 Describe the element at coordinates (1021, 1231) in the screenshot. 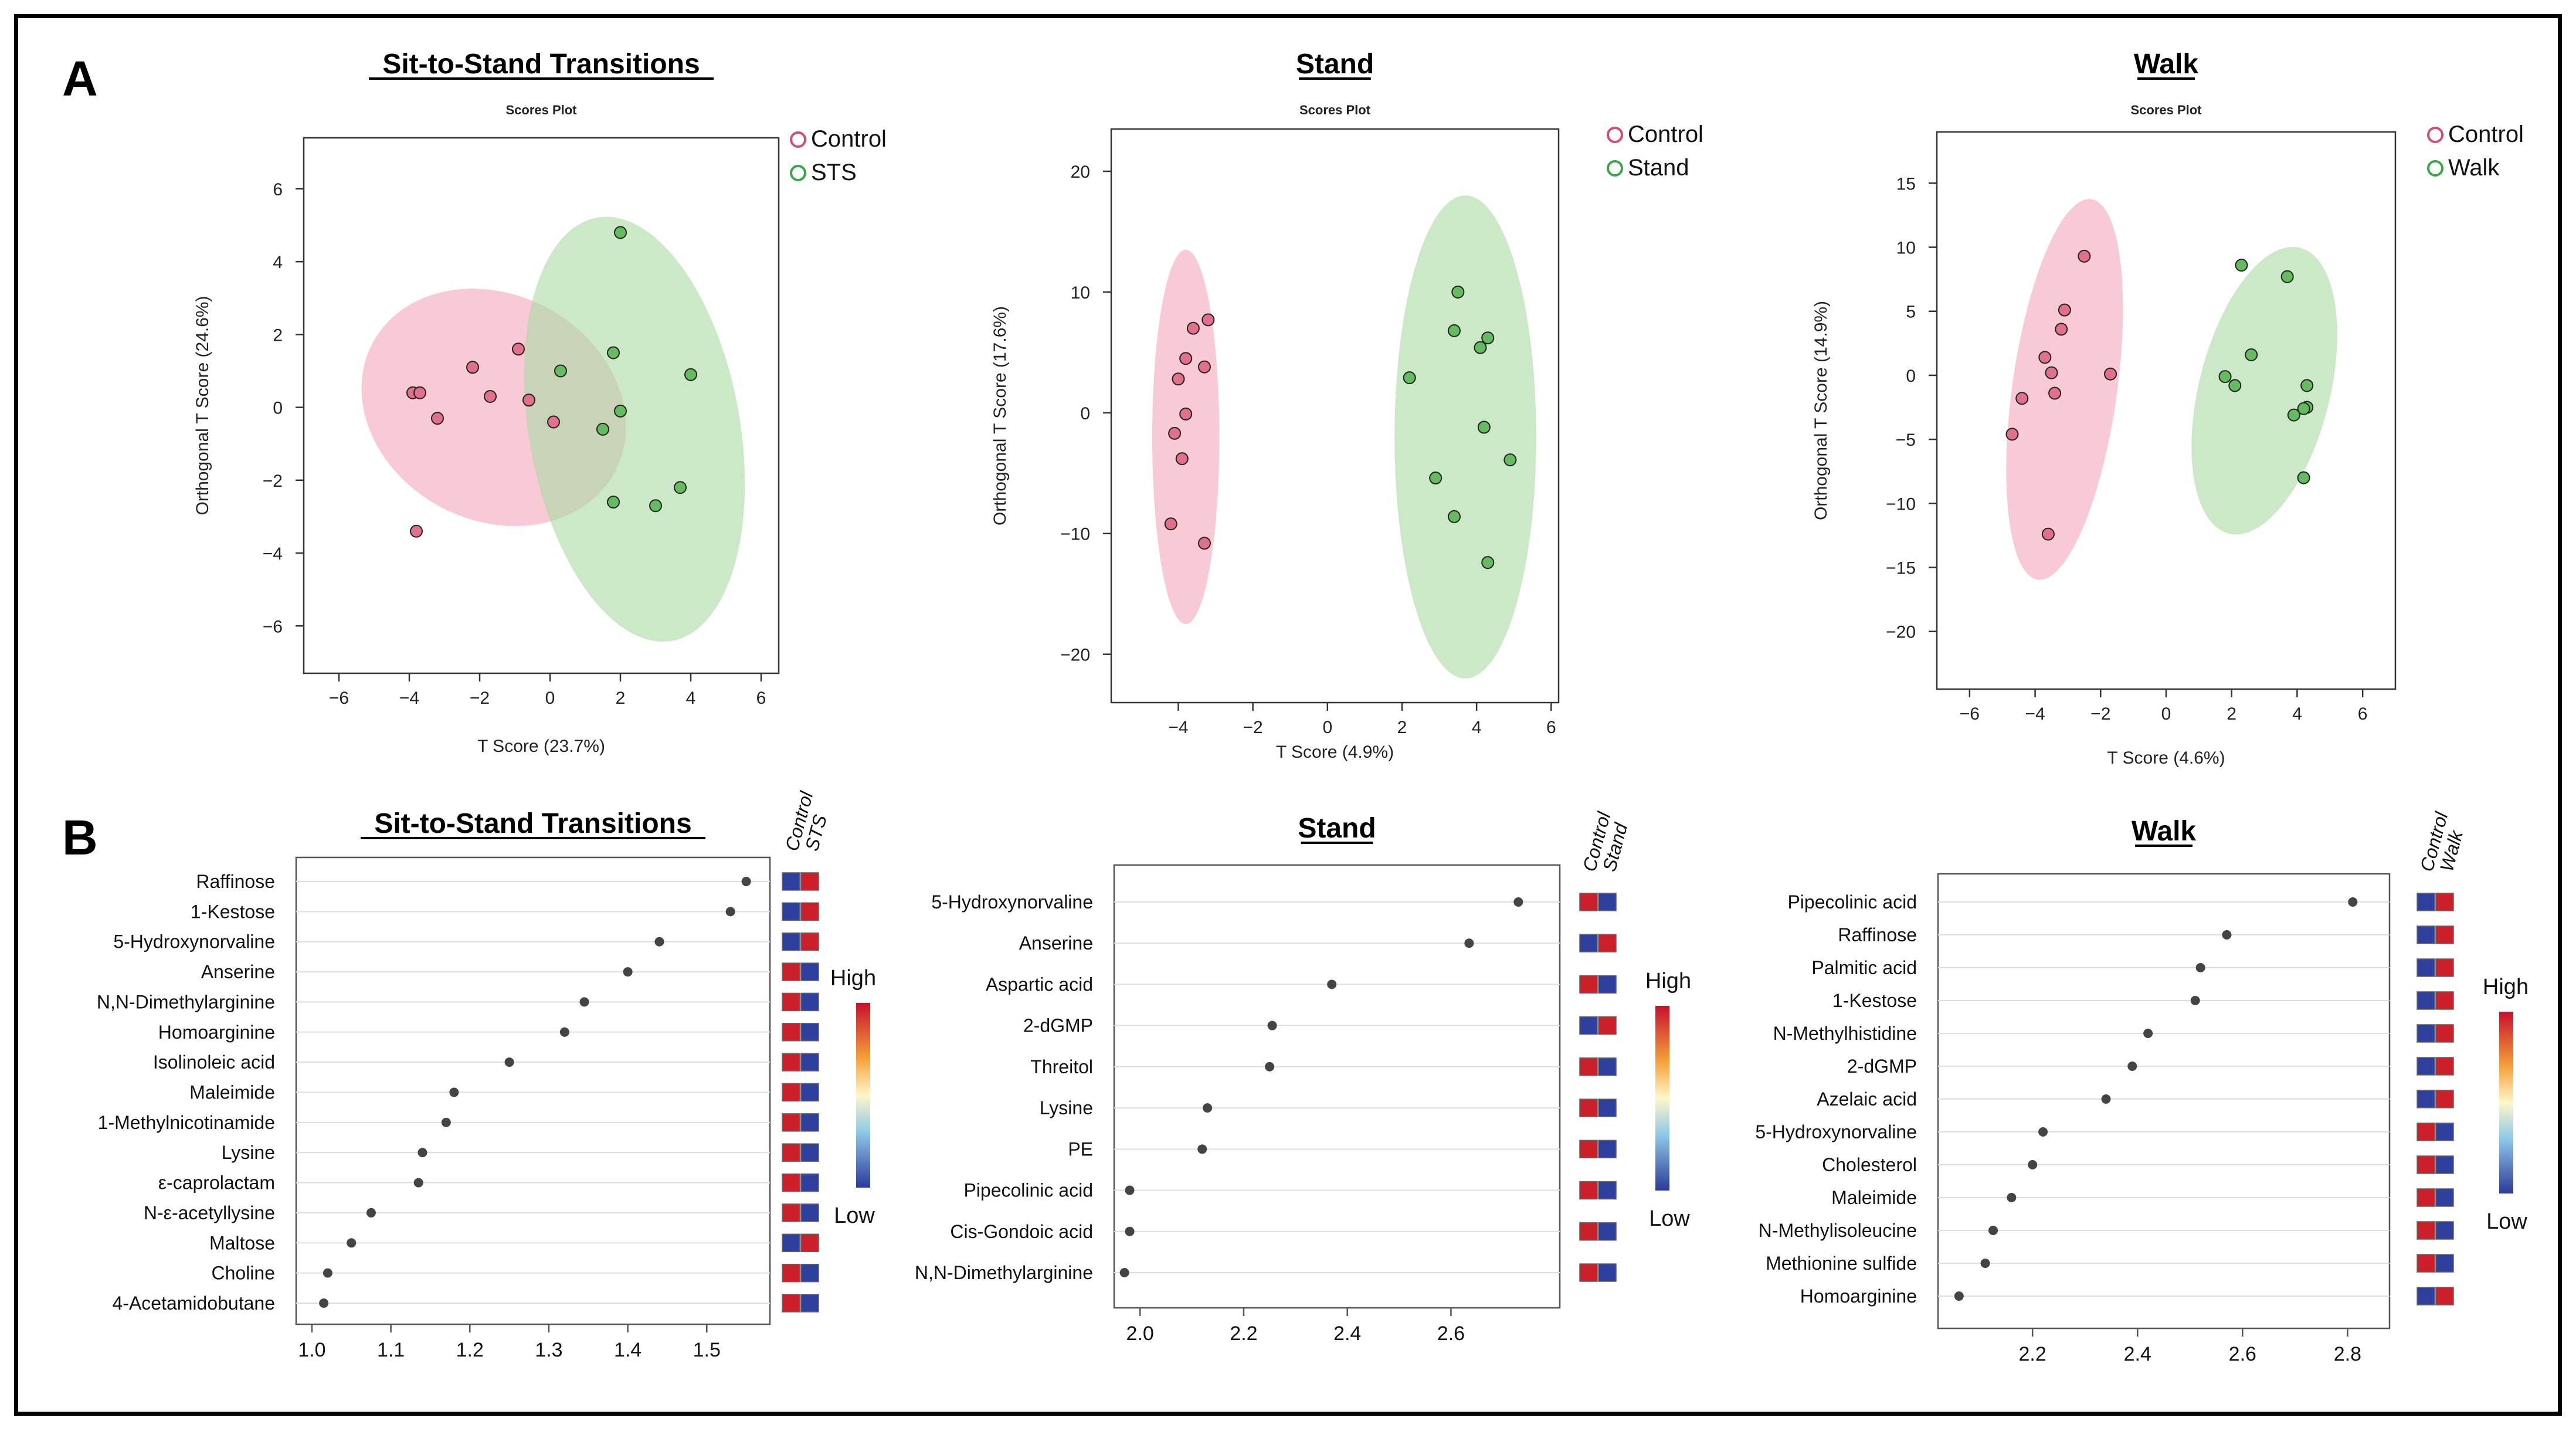

I see `metabolite-label: Cis-Gondoic acid` at that location.